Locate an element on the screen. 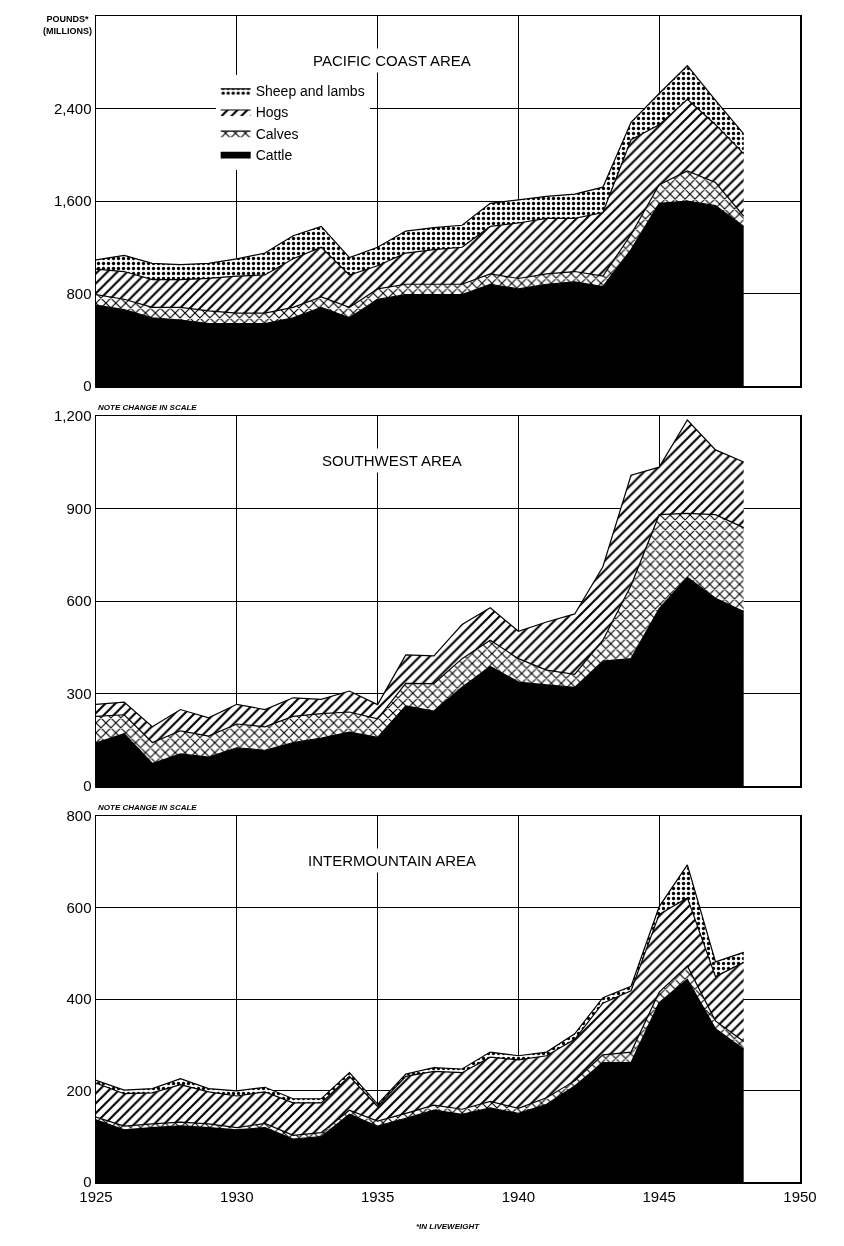 This screenshot has height=1246, width=844. x-tick-label: 1950 is located at coordinates (800, 1196).